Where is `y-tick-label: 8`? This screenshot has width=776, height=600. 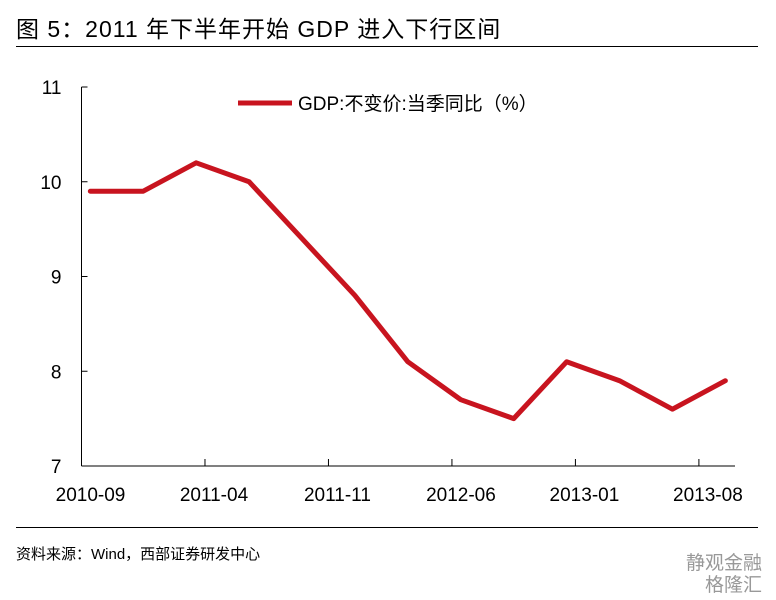 y-tick-label: 8 is located at coordinates (56, 372).